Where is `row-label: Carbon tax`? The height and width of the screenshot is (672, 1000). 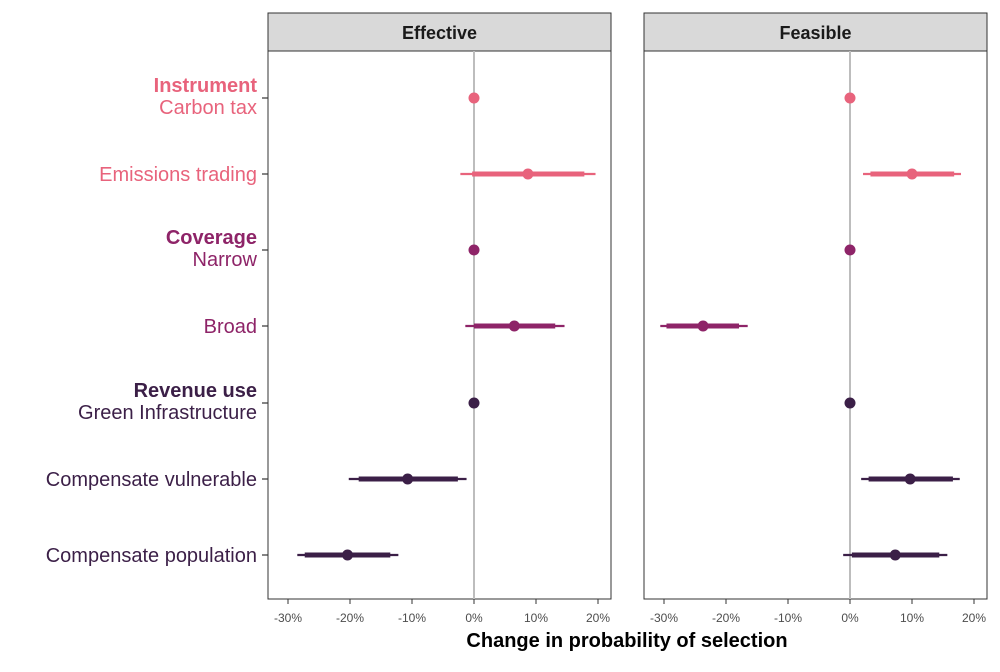 row-label: Carbon tax is located at coordinates (208, 108).